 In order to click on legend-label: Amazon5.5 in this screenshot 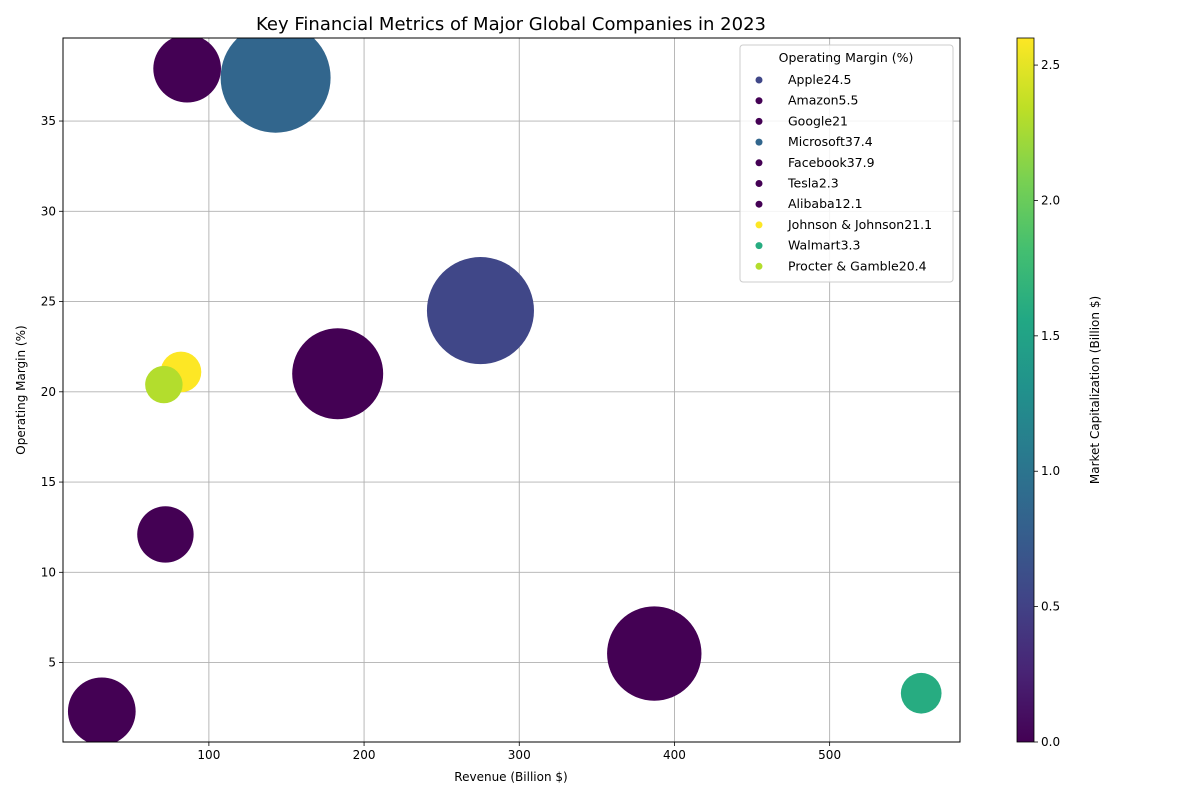, I will do `click(823, 100)`.